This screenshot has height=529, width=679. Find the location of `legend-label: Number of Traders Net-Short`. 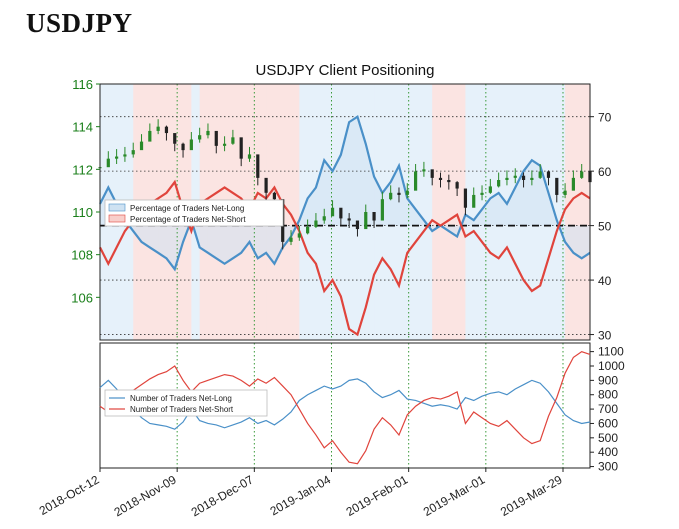

legend-label: Number of Traders Net-Short is located at coordinates (182, 409).